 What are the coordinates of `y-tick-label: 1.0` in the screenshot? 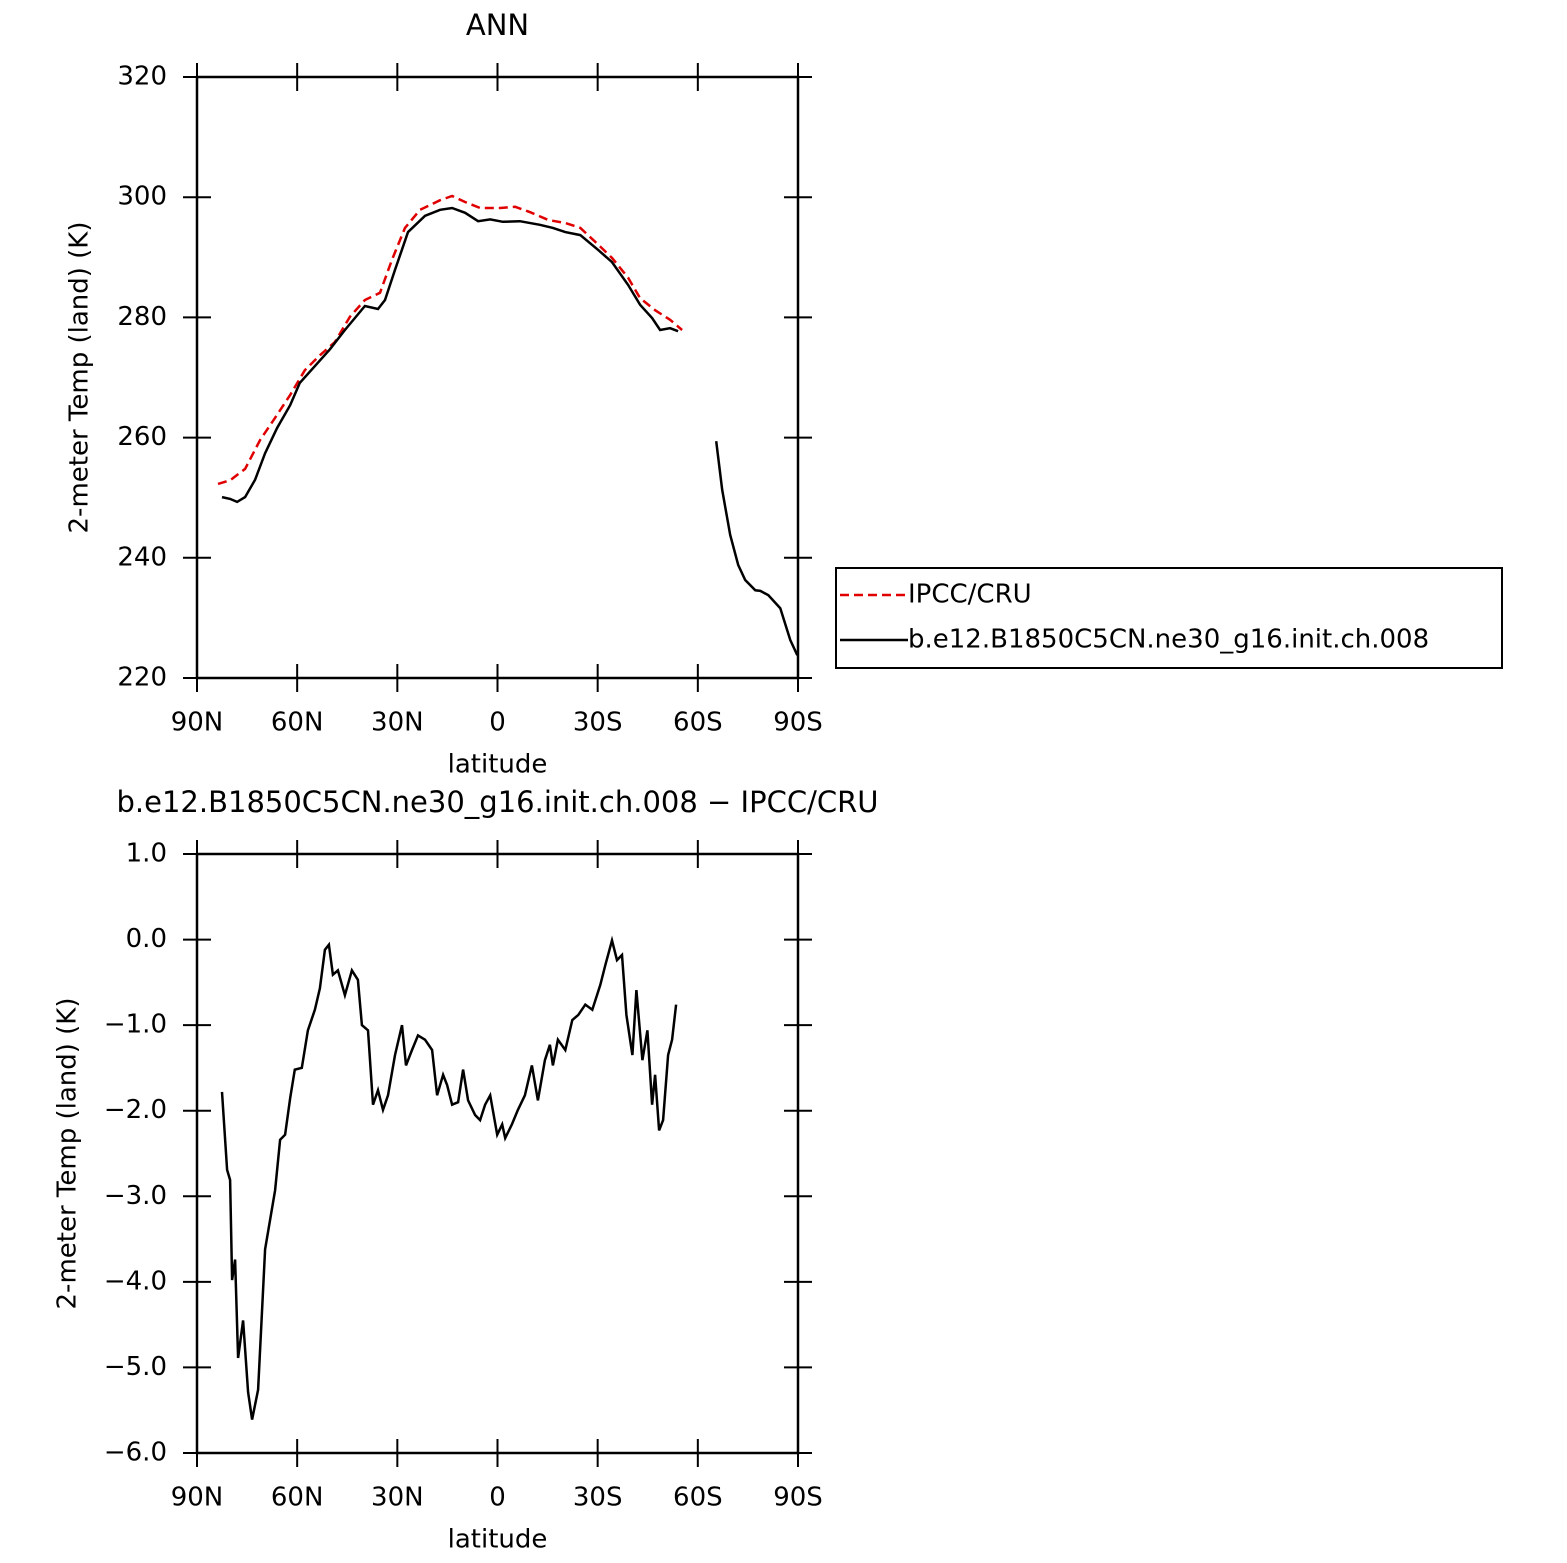 It's located at (146, 854).